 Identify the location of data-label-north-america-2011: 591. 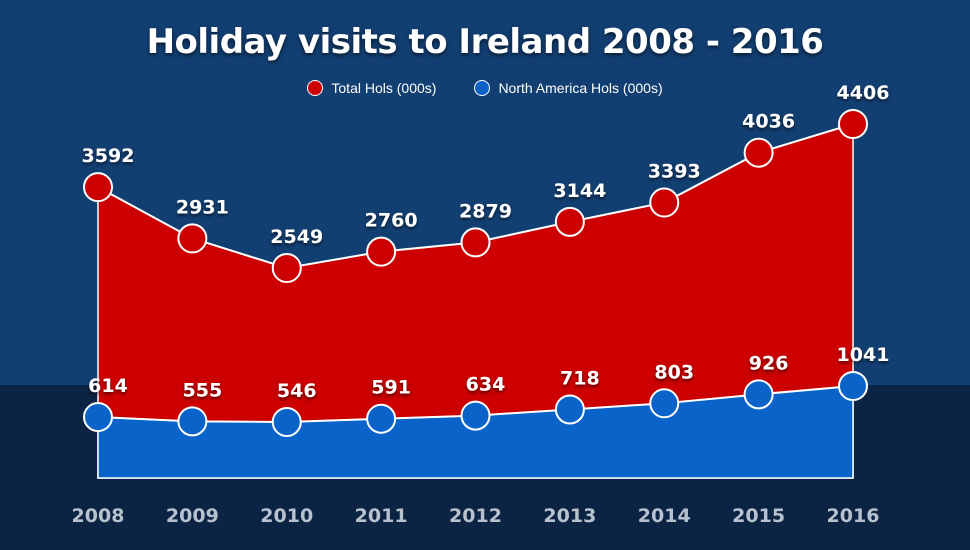
(391, 388).